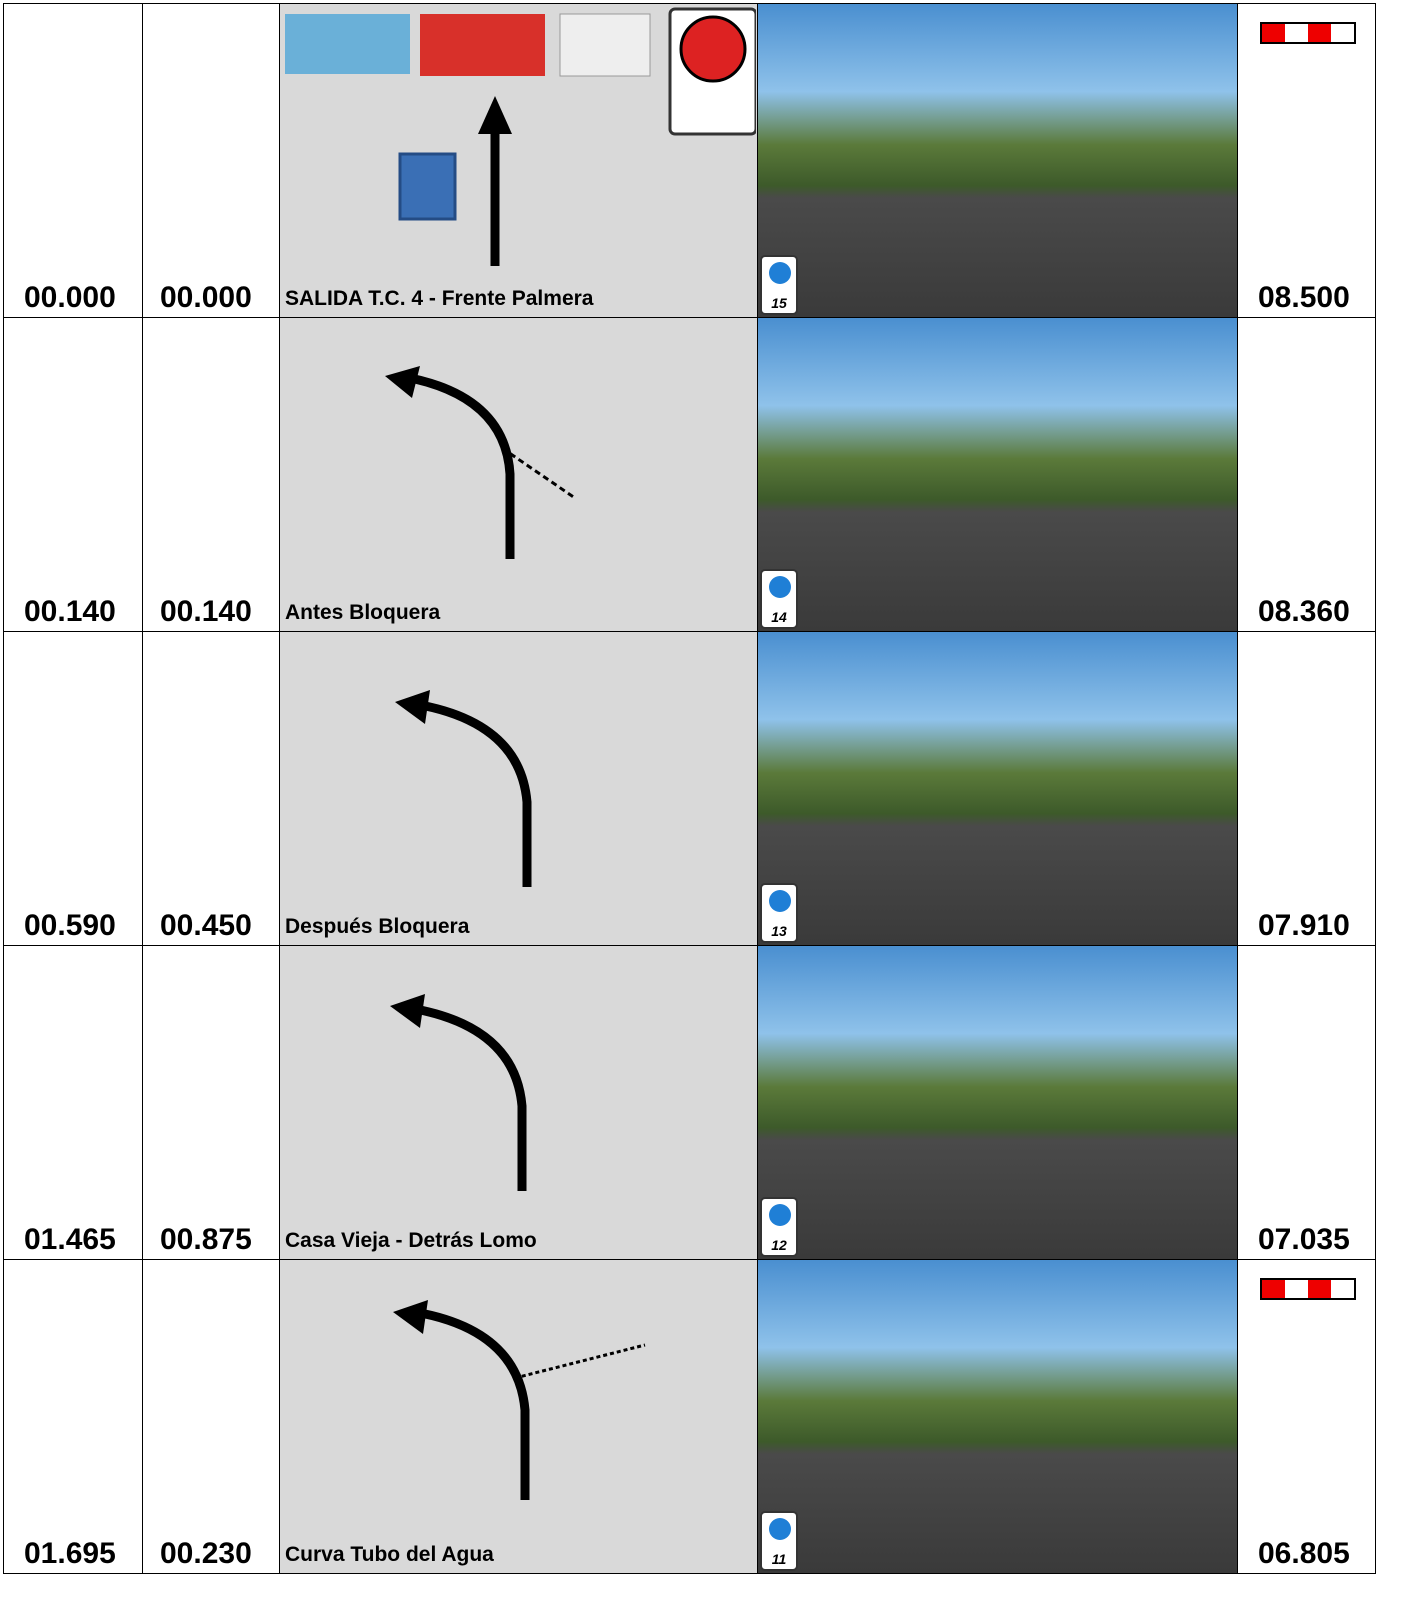 The width and height of the screenshot is (1410, 1604). What do you see at coordinates (1304, 1553) in the screenshot?
I see `remaining-distance: 06.805` at bounding box center [1304, 1553].